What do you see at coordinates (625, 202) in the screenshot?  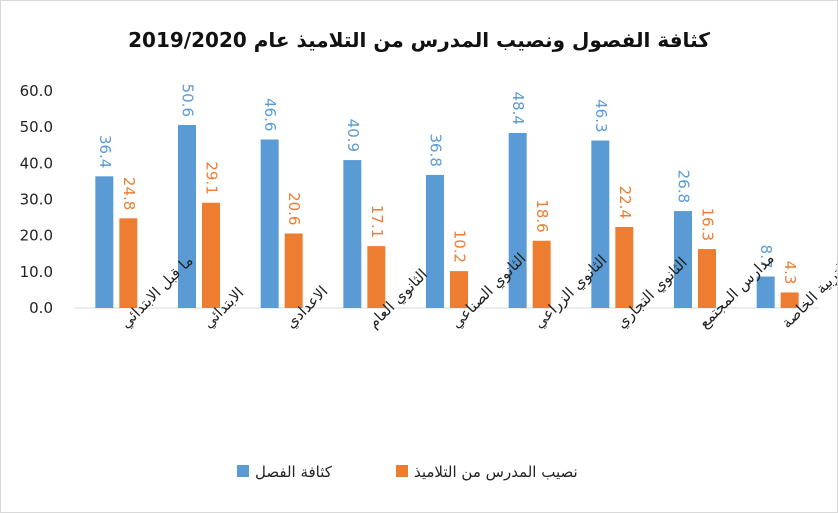 I see `data-label-series-2: 22.4` at bounding box center [625, 202].